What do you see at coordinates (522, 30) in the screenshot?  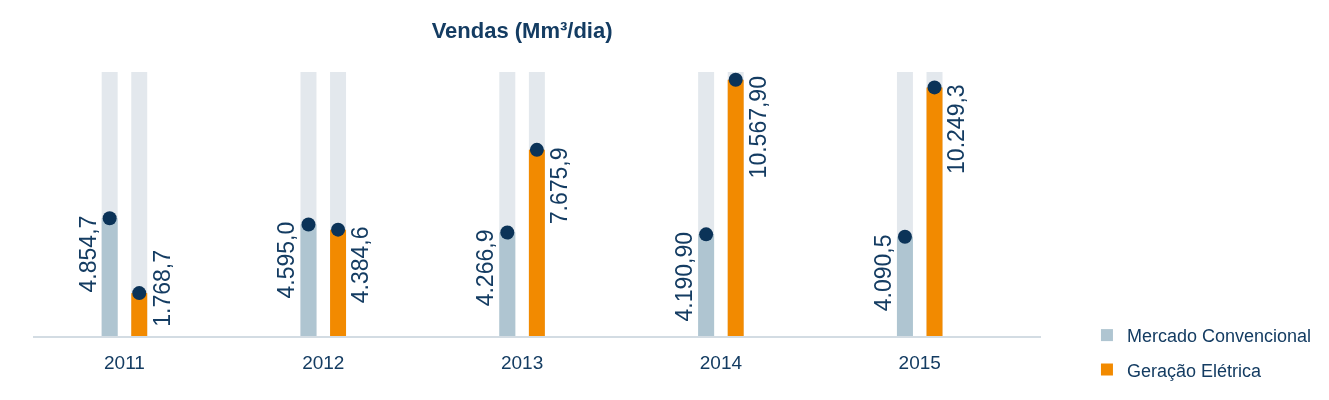 I see `chart-title: Vendas (Mm³/dia)` at bounding box center [522, 30].